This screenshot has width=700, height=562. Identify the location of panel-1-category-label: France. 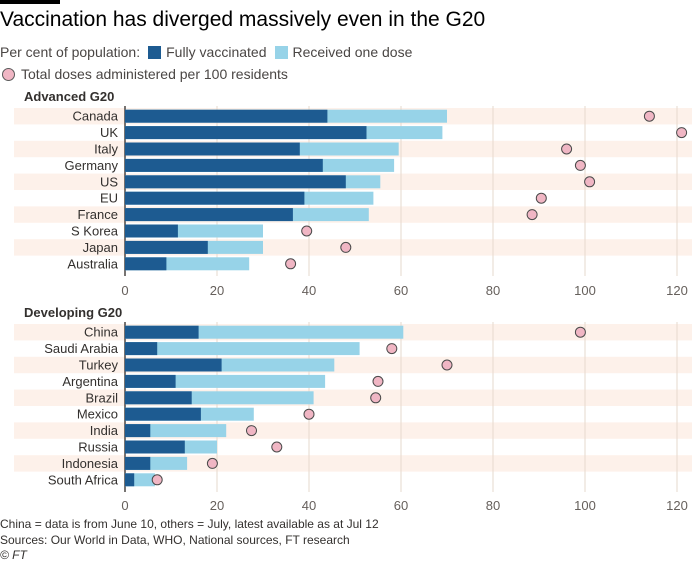
(98, 214).